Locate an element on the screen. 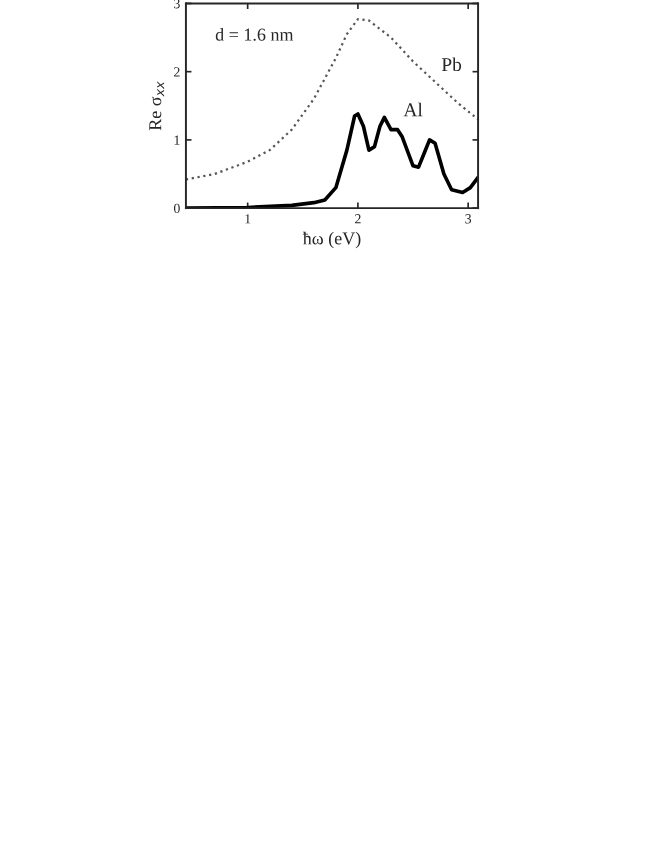  series-label: Al is located at coordinates (413, 109).